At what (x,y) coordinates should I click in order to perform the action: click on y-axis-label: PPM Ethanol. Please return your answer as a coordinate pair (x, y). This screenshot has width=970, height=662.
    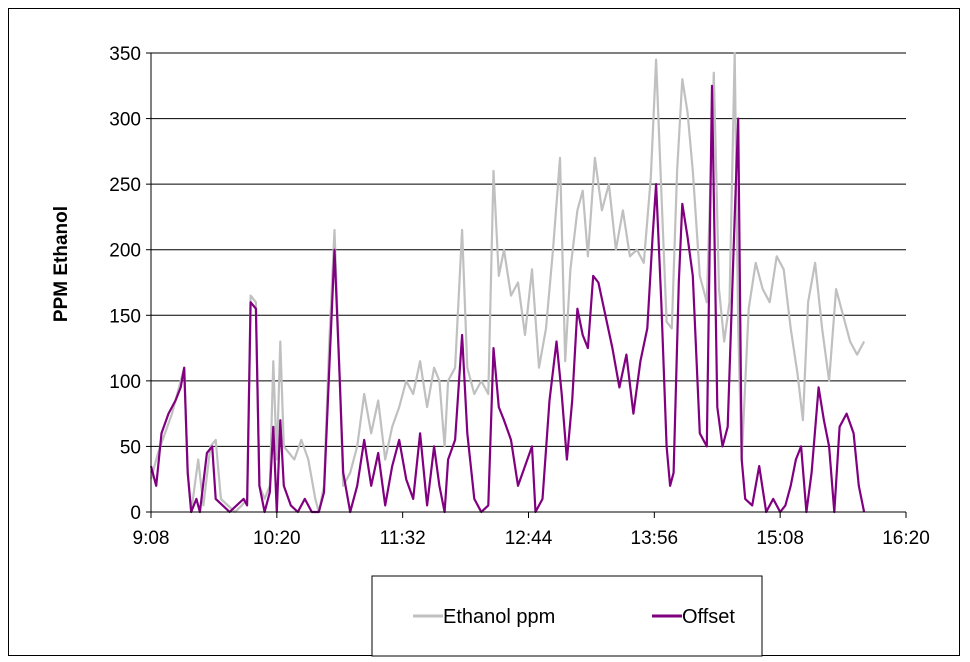
    Looking at the image, I should click on (61, 264).